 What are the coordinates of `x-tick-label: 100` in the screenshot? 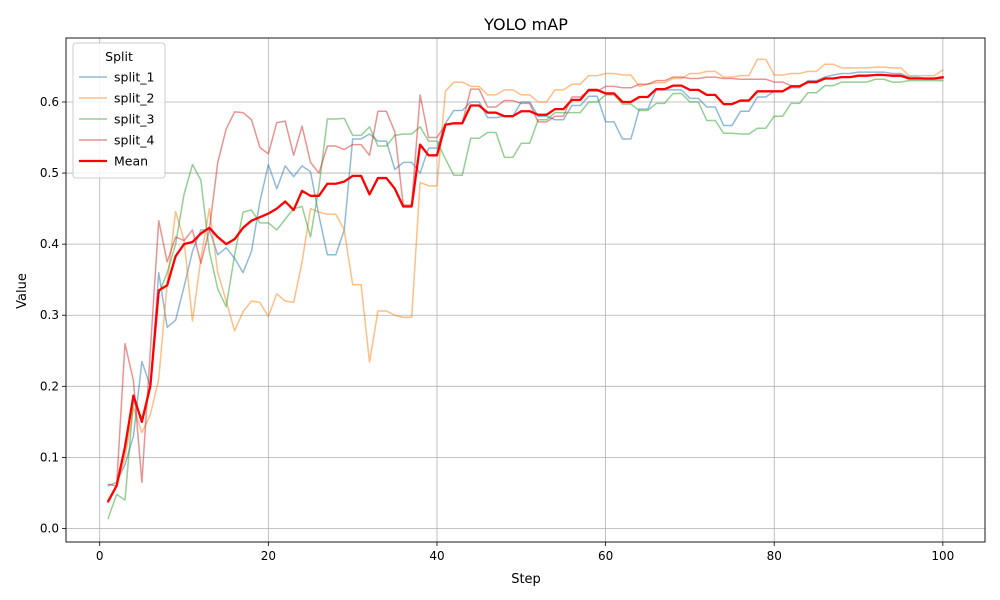 It's located at (942, 556).